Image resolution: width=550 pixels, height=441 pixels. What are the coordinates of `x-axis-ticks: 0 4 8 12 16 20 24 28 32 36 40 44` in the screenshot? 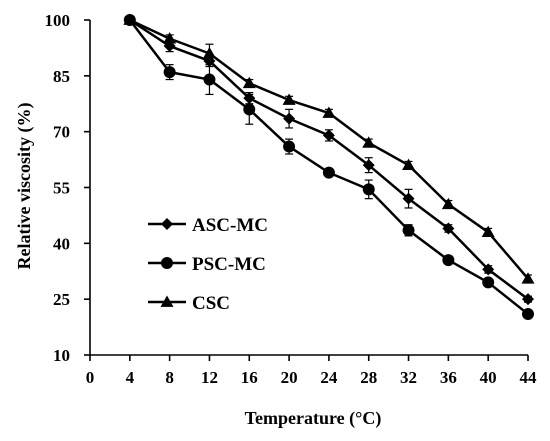 It's located at (311, 371).